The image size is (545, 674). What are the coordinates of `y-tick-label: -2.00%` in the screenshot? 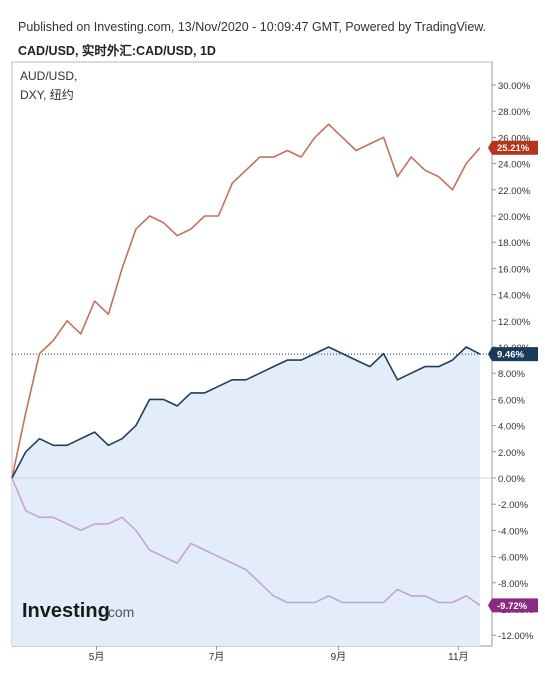 It's located at (513, 505).